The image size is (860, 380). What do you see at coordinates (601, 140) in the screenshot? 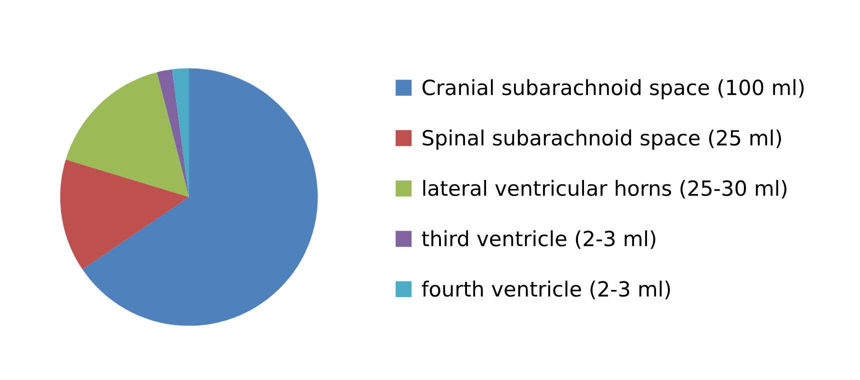
I see `legend-label: Spinal subarachnoid space (25 ml)` at bounding box center [601, 140].